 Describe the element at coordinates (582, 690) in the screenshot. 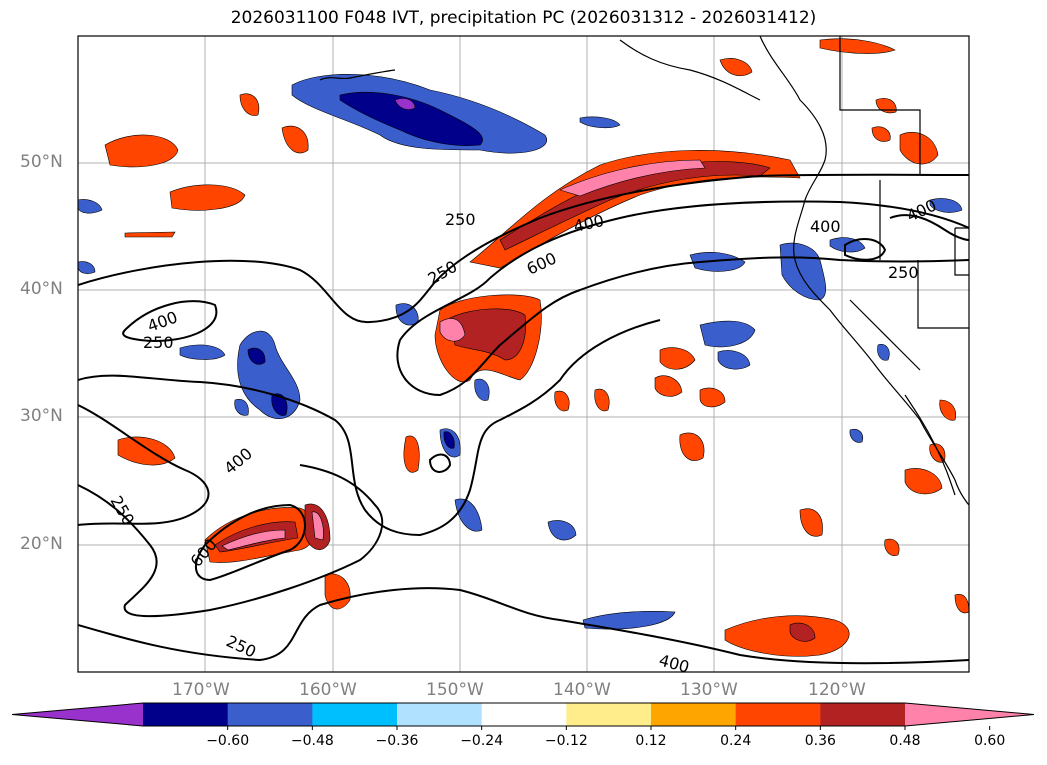

I see `lon-label-140w: 140°W` at that location.